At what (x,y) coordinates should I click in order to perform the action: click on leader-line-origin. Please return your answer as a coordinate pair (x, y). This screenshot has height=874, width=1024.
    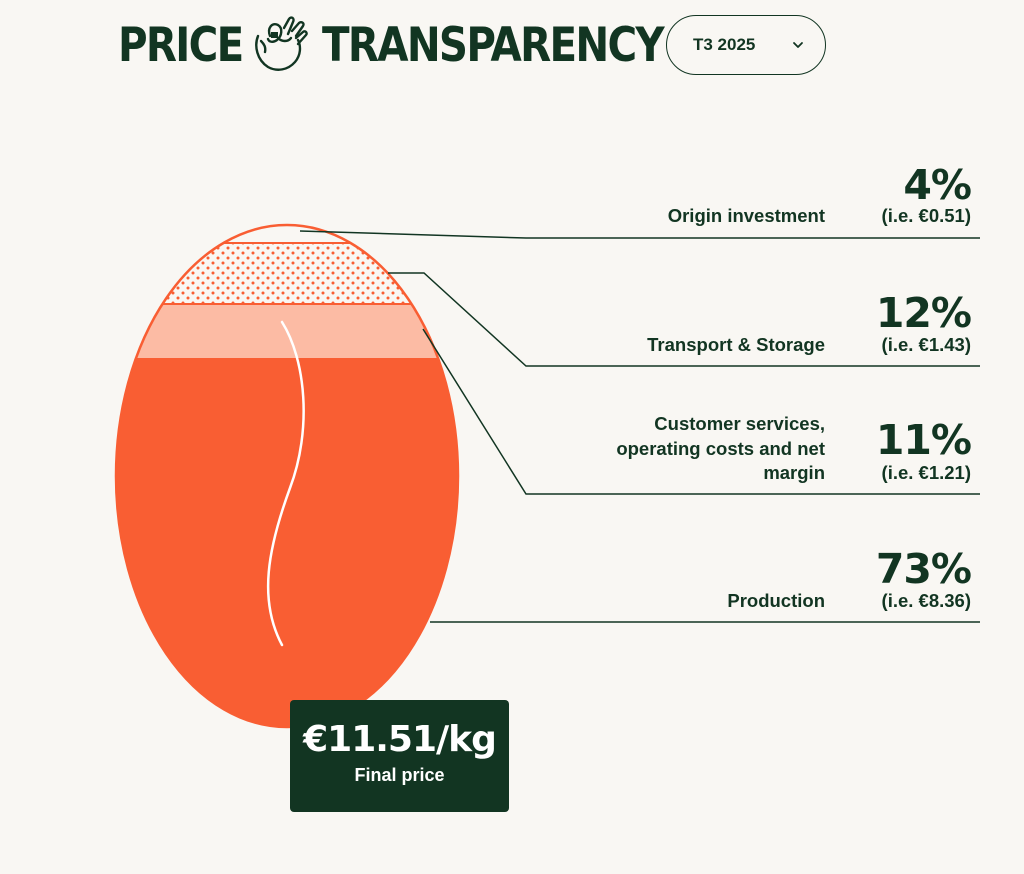
    Looking at the image, I should click on (639, 234).